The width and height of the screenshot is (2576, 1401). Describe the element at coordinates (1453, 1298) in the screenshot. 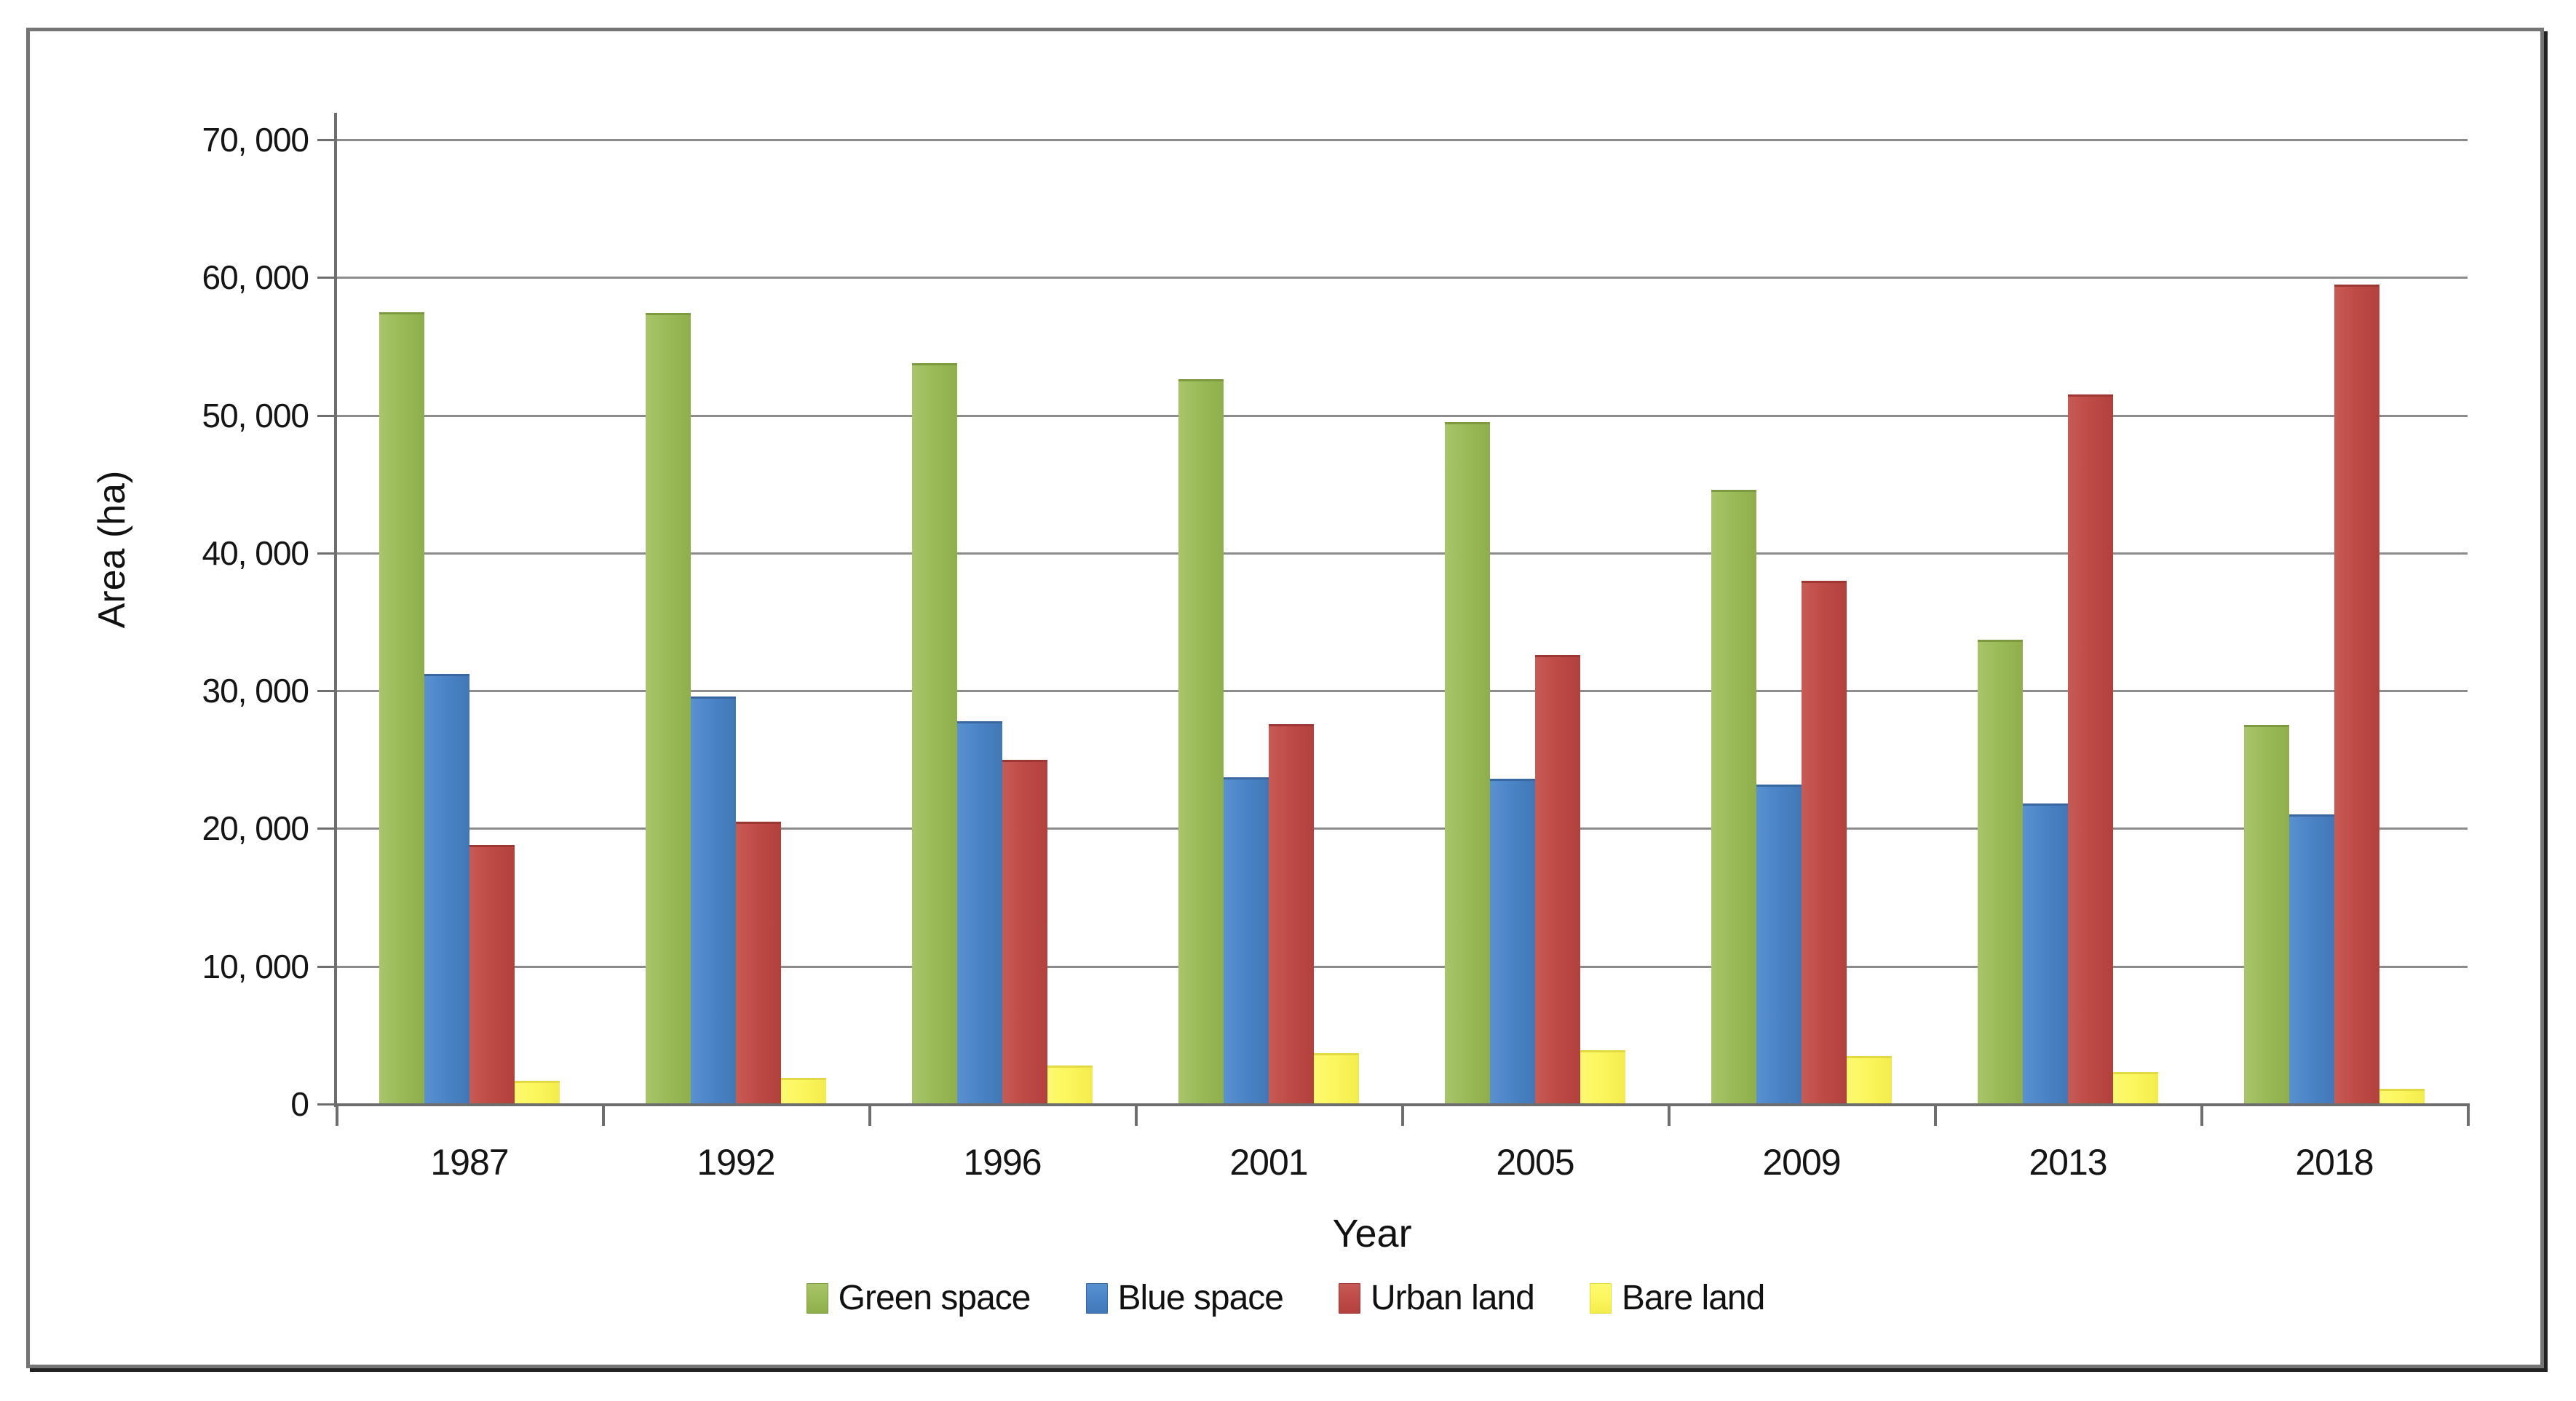

I see `legend-label: Urban land` at that location.